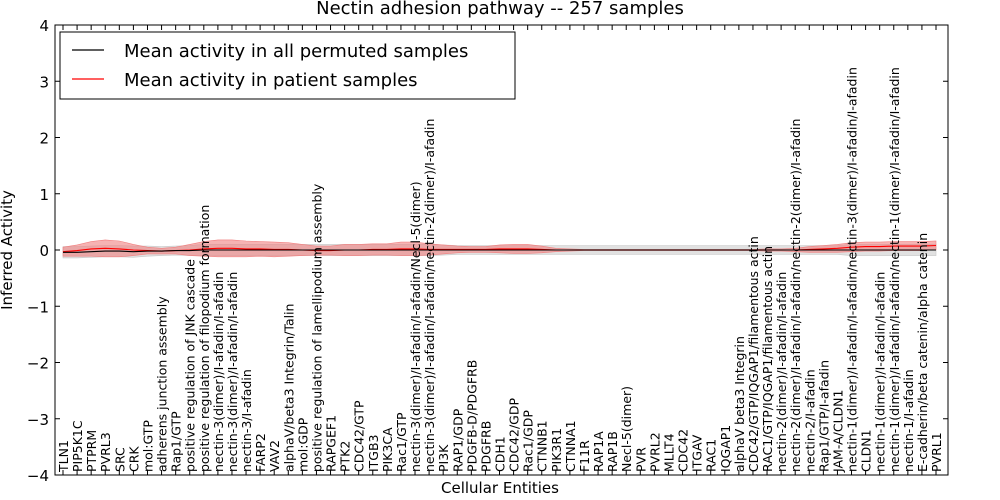 The width and height of the screenshot is (1000, 500). I want to click on x-tick-label: CTNNA1, so click(570, 446).